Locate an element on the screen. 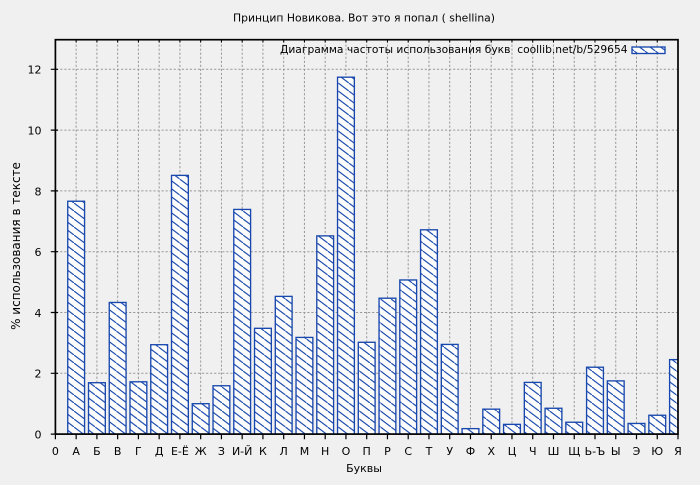 The width and height of the screenshot is (700, 485). svg-text: Щ is located at coordinates (574, 451).